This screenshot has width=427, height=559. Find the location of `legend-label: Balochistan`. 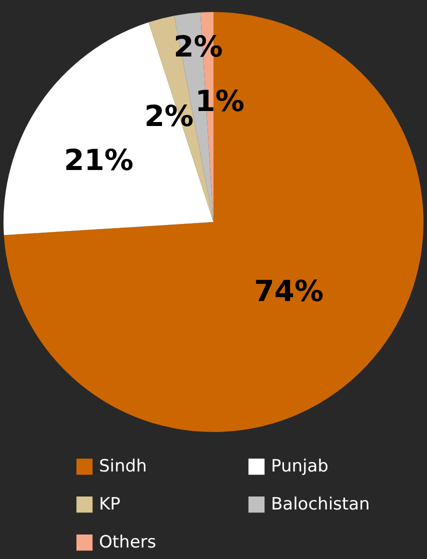

legend-label: Balochistan is located at coordinates (320, 504).